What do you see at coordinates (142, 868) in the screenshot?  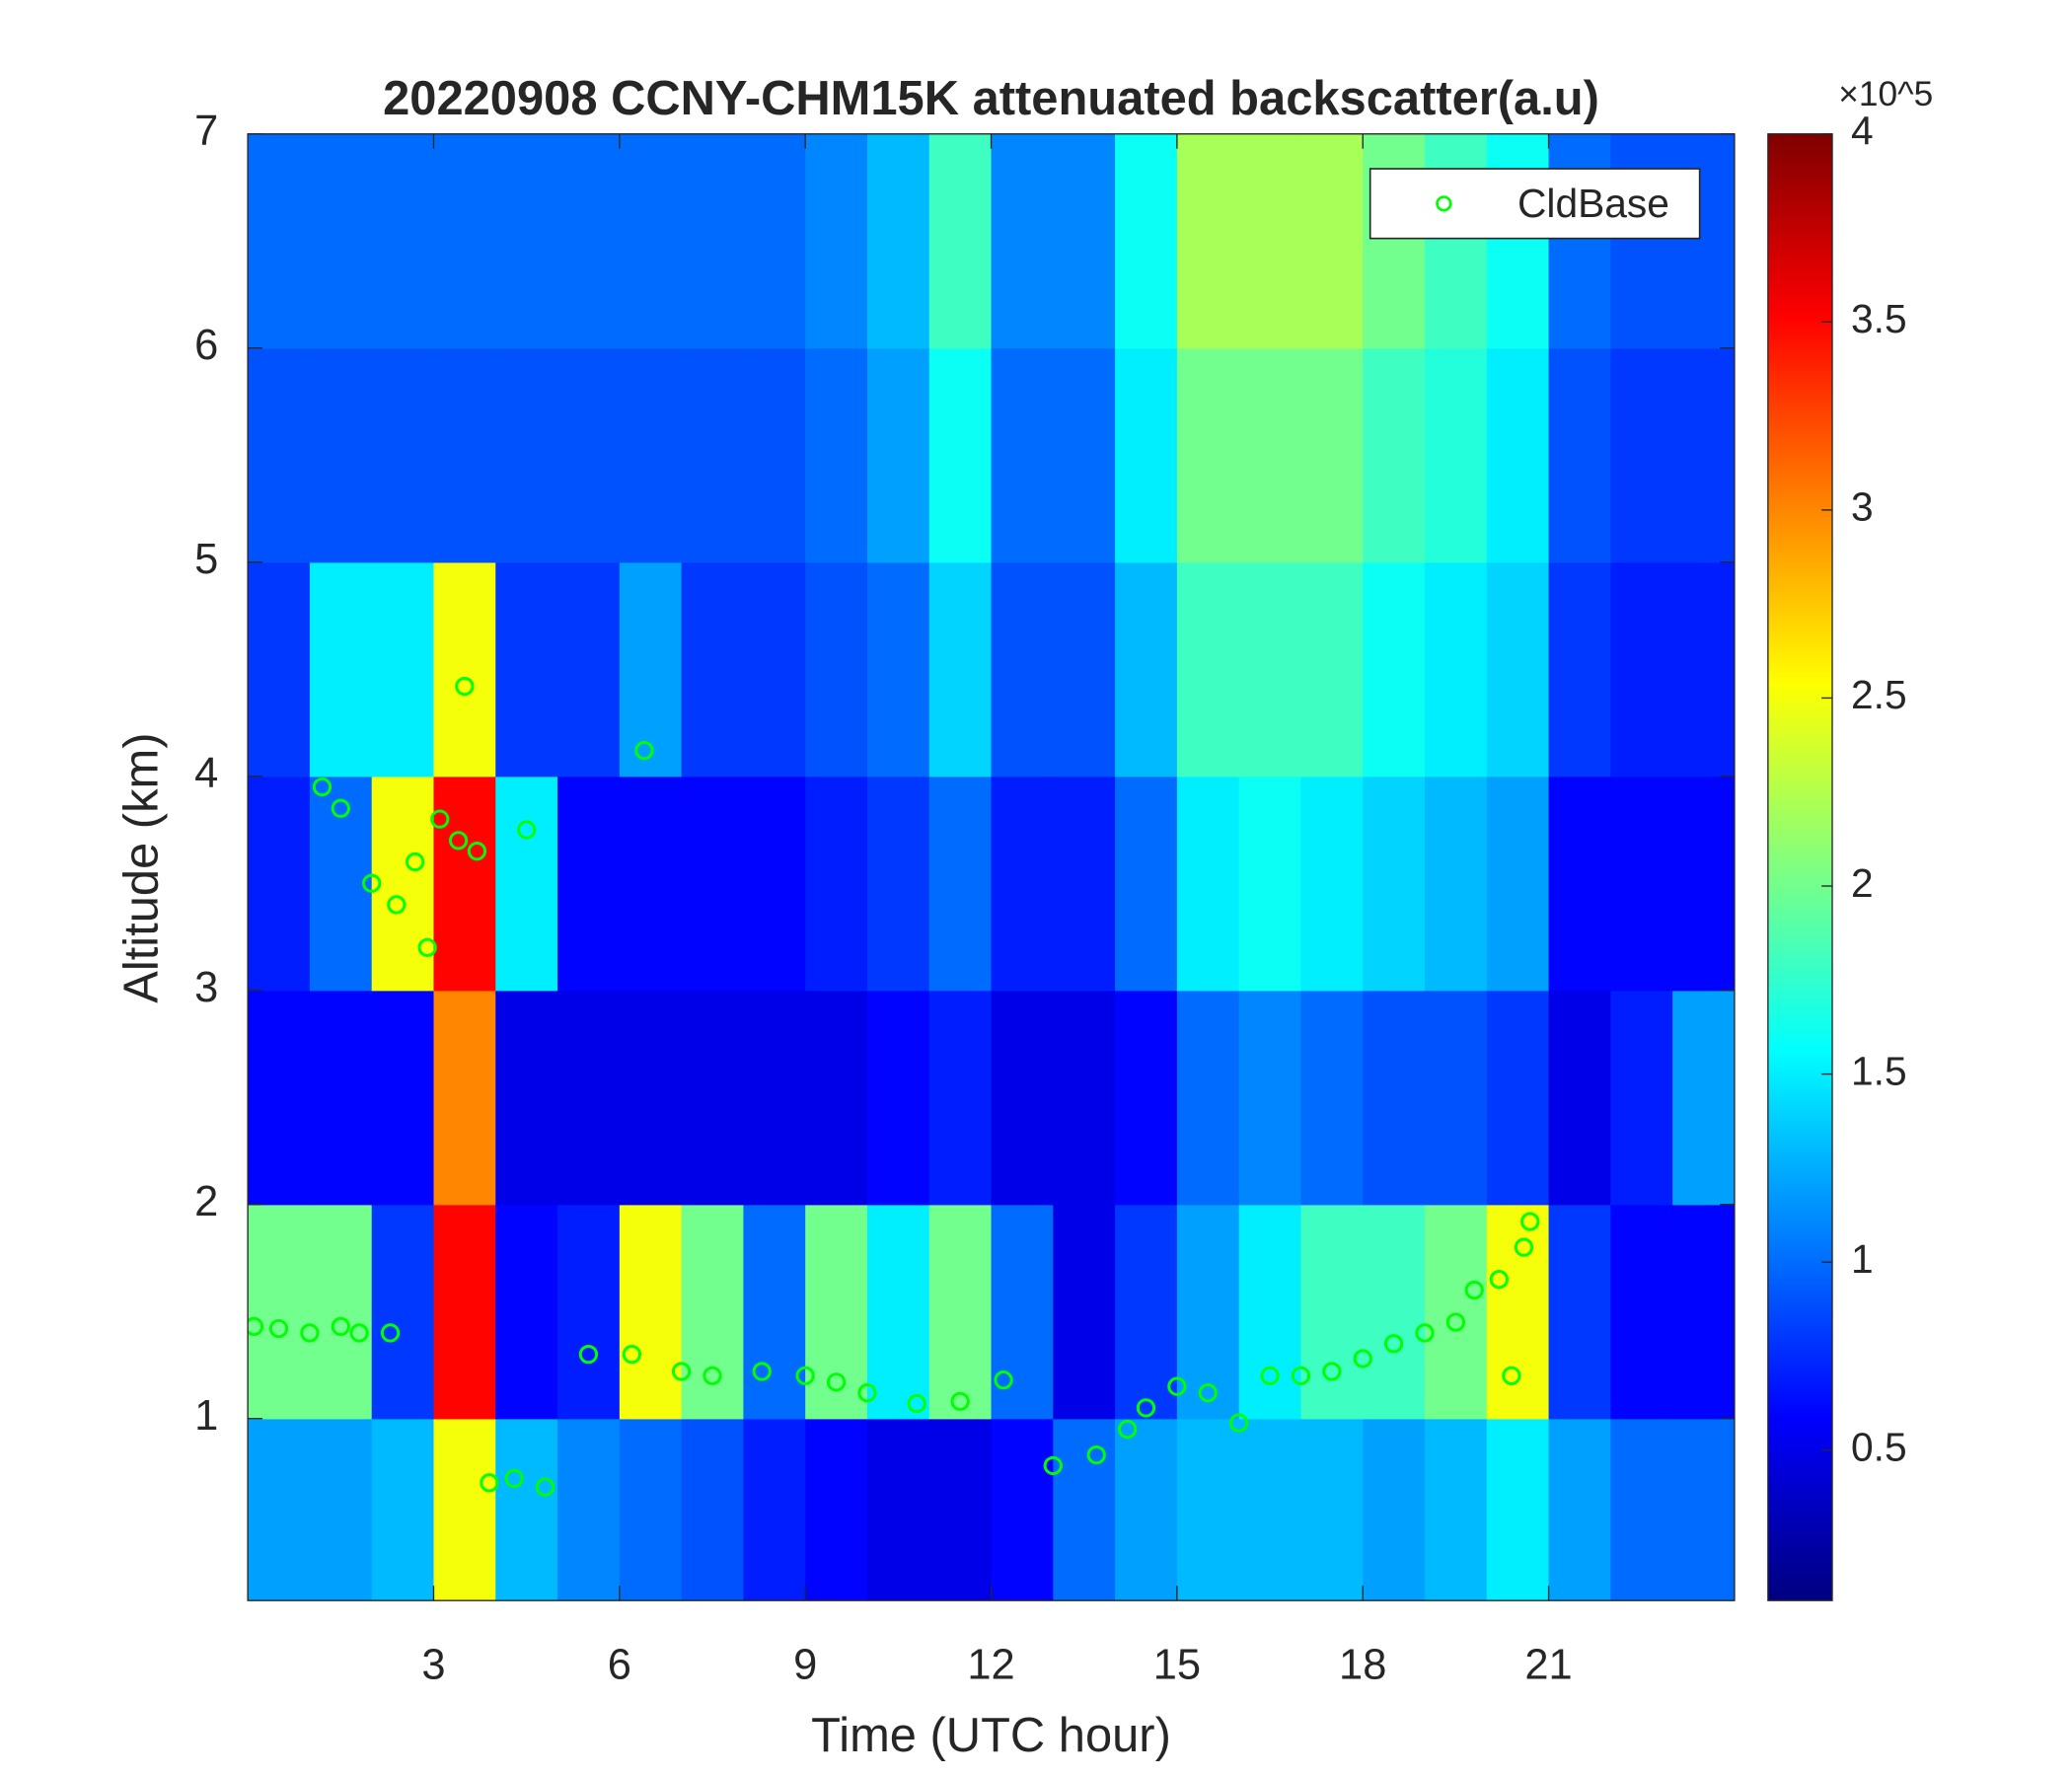 I see `y-axis-label: Altitude (km)` at bounding box center [142, 868].